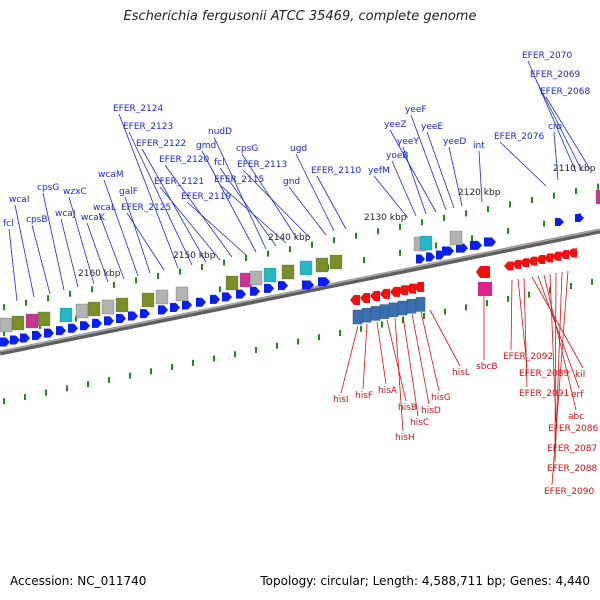 This screenshot has height=600, width=600. I want to click on reverse-gene-label: hisD, so click(431, 411).